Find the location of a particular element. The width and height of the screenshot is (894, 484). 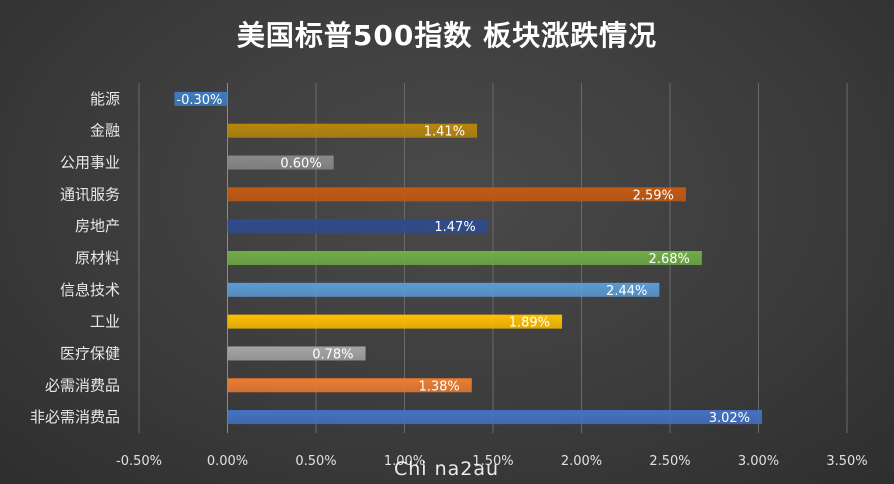

chart-title: 美国标普500指数 板块涨跌情况 is located at coordinates (447, 35).